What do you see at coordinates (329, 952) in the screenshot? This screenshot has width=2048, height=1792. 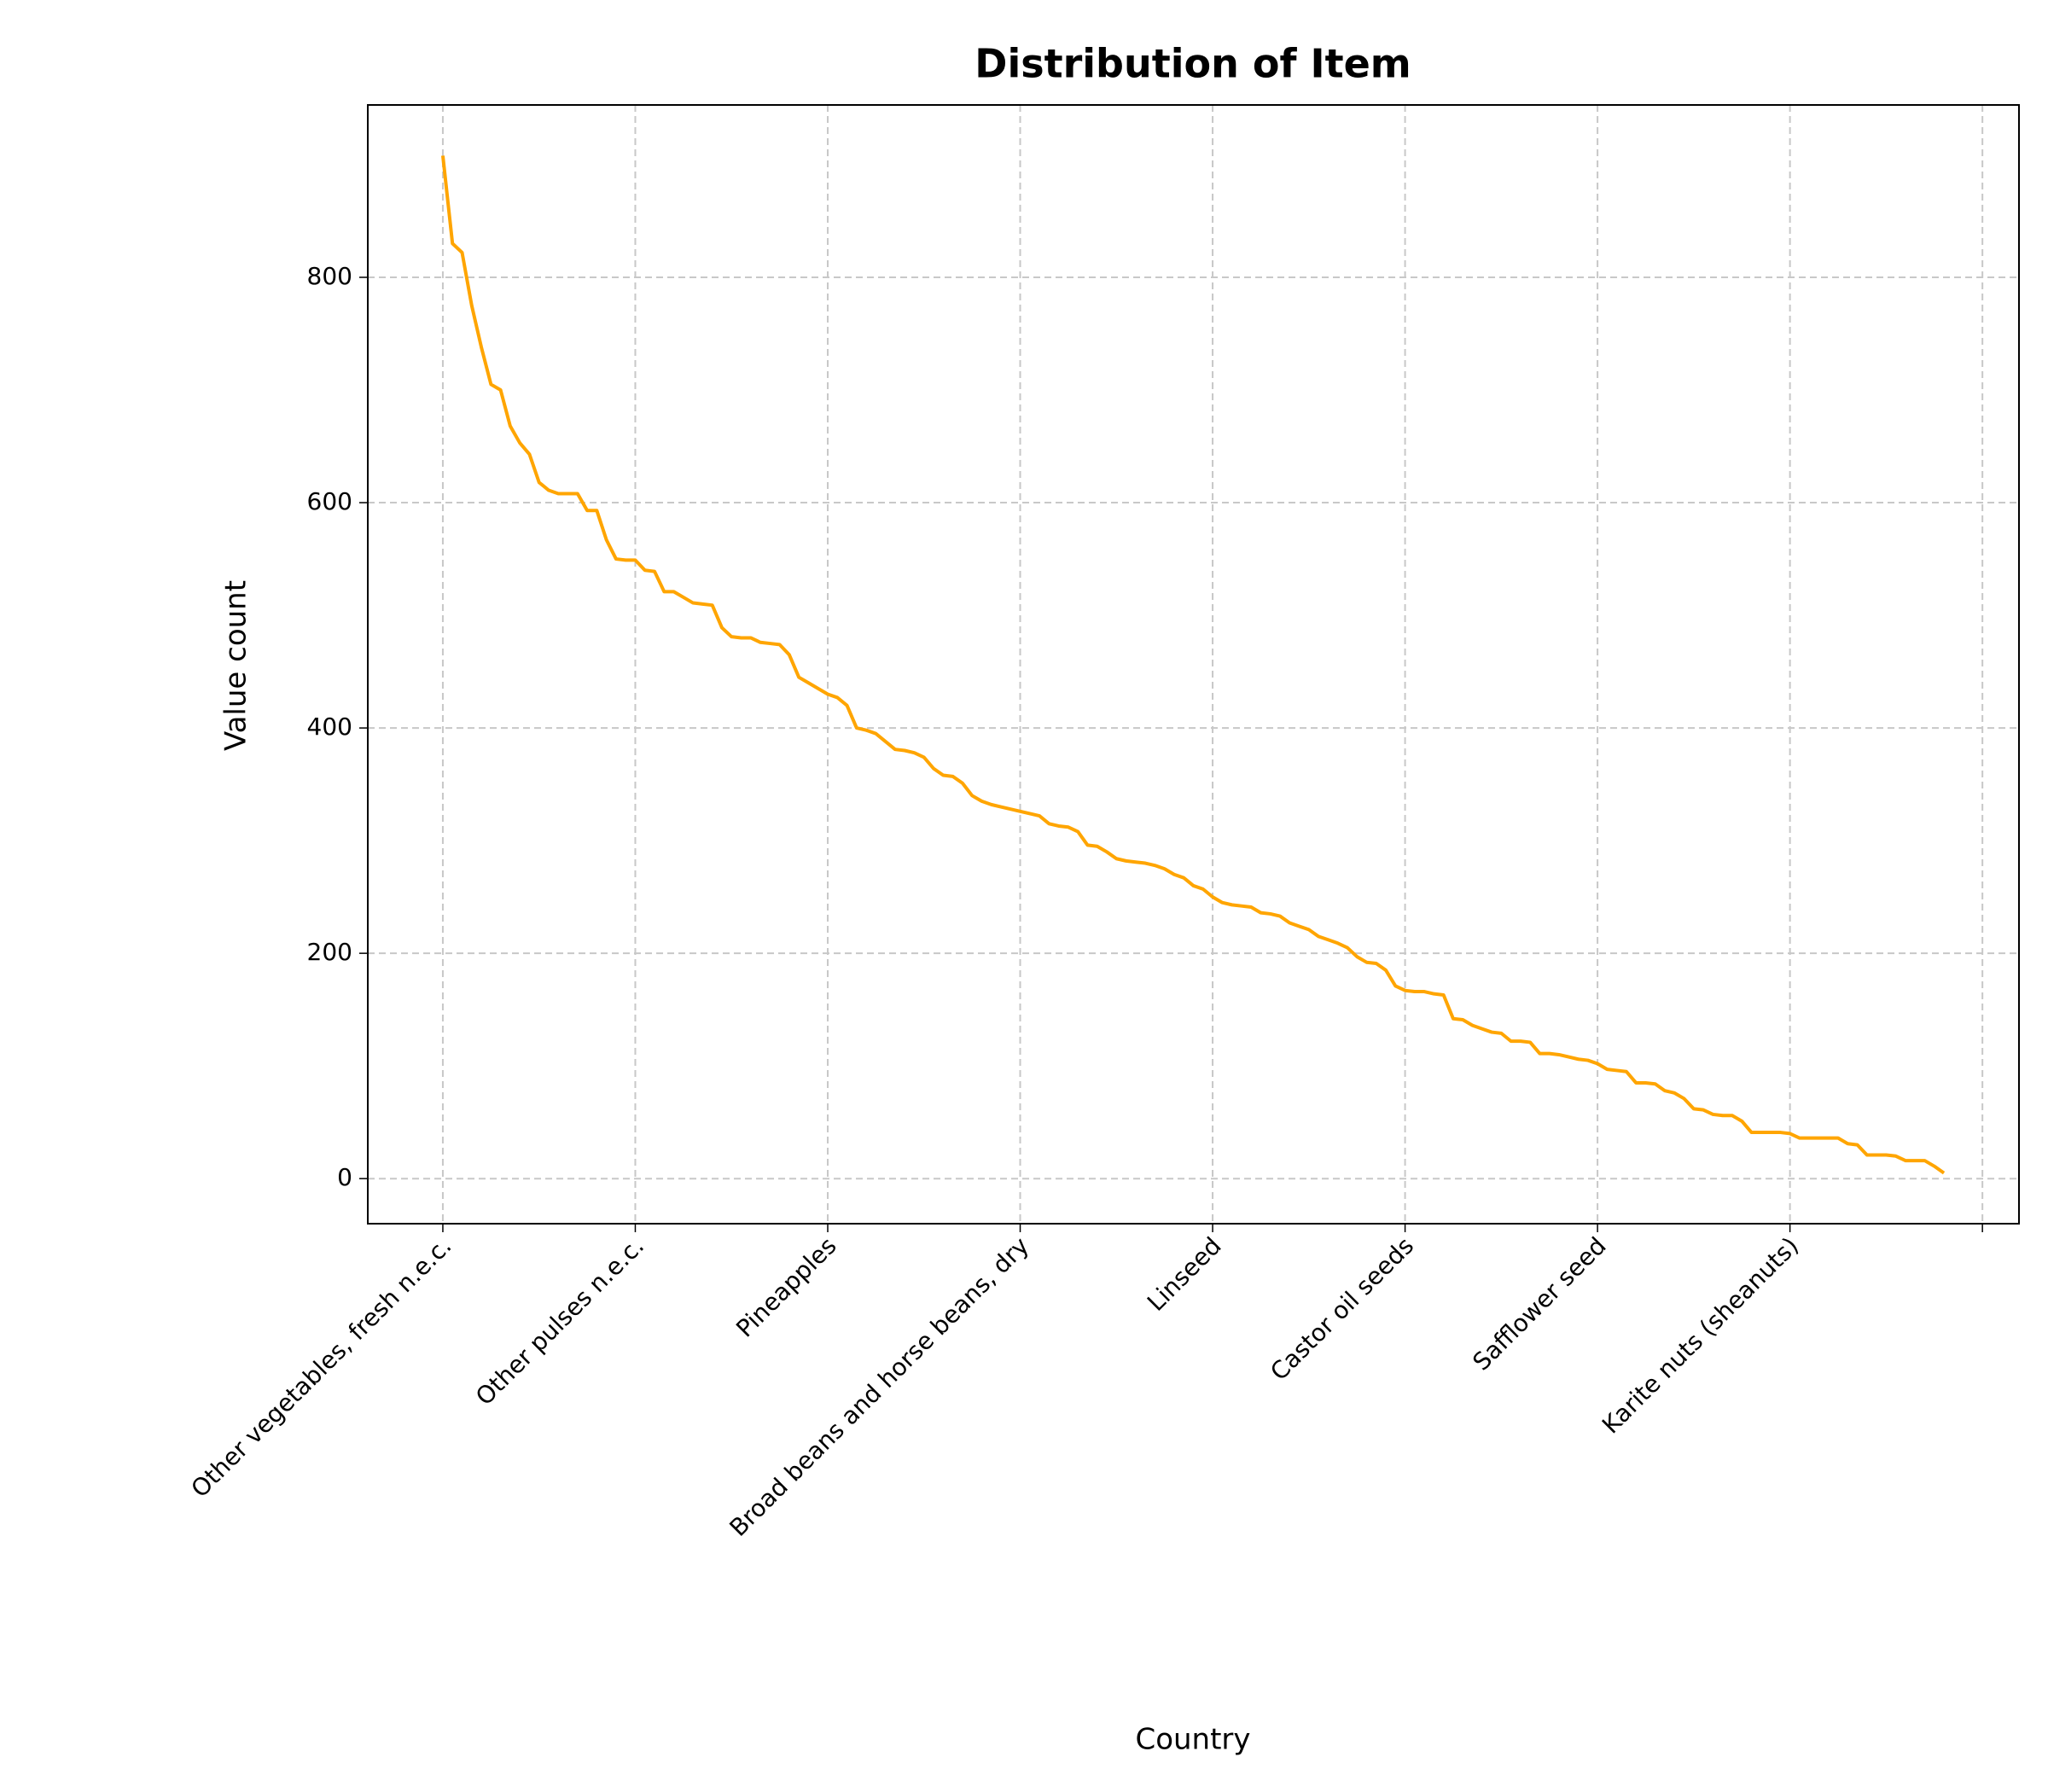 I see `y-tick-label: 200` at bounding box center [329, 952].